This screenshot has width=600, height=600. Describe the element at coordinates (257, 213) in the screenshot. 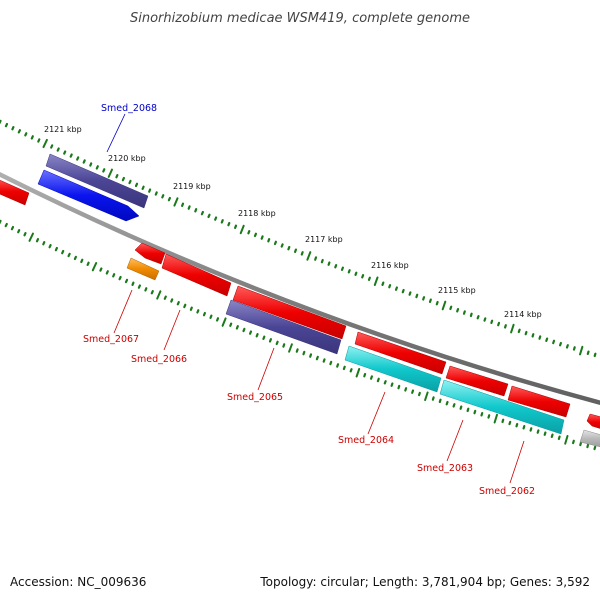

I see `kbp-label: 2118 kbp` at that location.